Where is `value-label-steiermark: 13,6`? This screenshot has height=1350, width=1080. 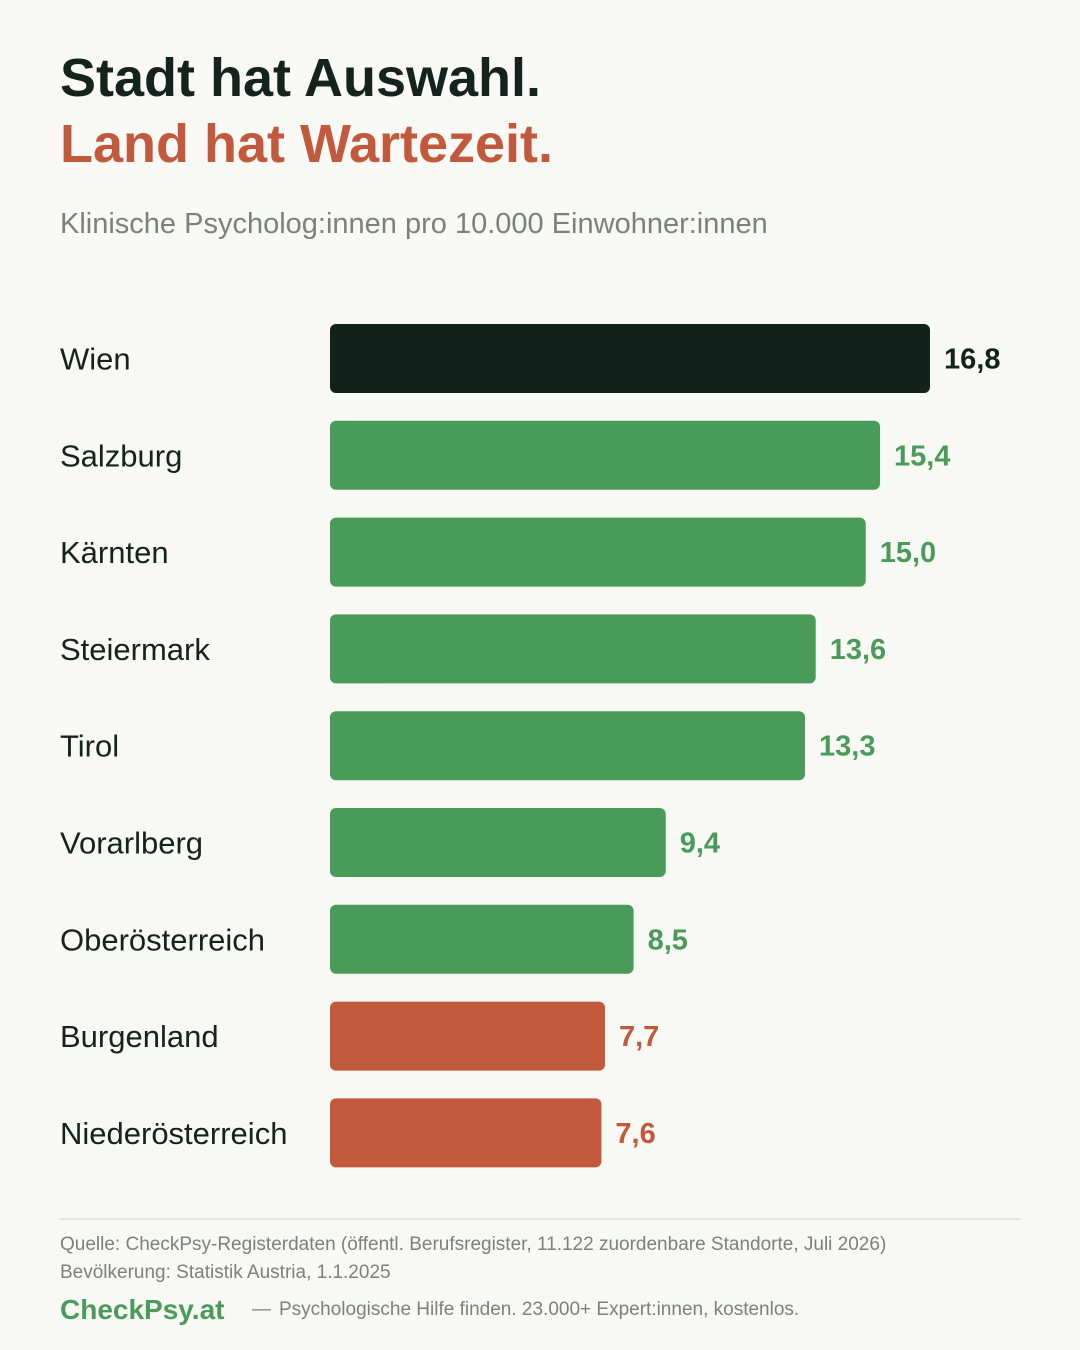 value-label-steiermark: 13,6 is located at coordinates (858, 650).